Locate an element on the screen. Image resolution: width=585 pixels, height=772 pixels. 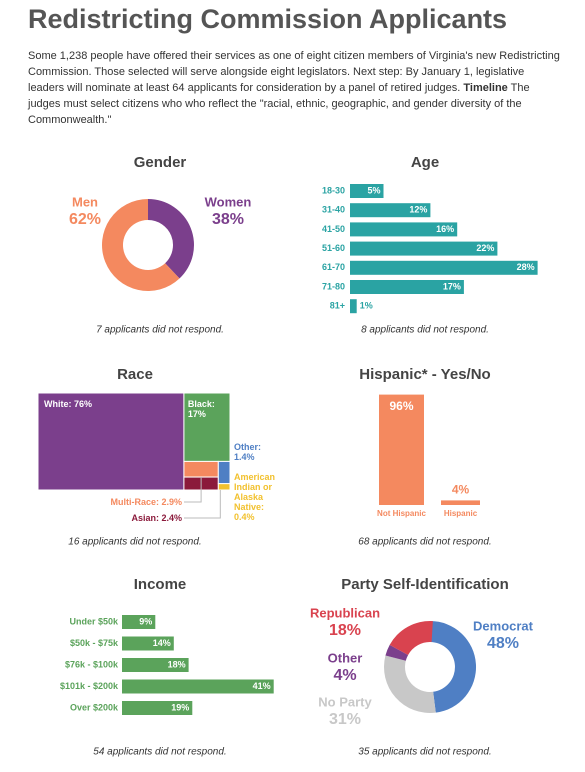
value-label: 9% is located at coordinates (145, 621).